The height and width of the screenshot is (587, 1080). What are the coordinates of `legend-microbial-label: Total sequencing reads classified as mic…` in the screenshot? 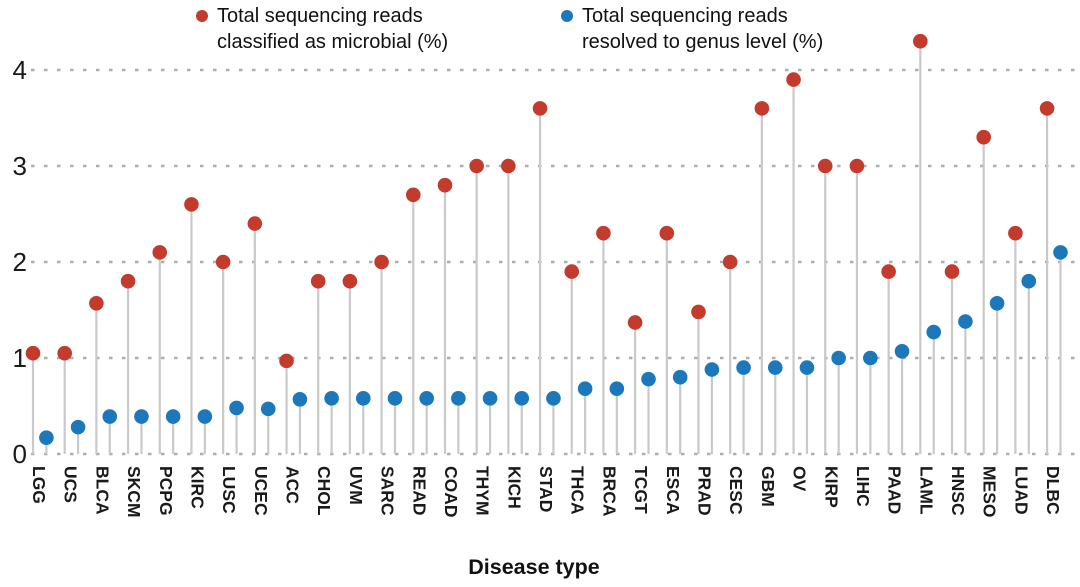 It's located at (332, 29).